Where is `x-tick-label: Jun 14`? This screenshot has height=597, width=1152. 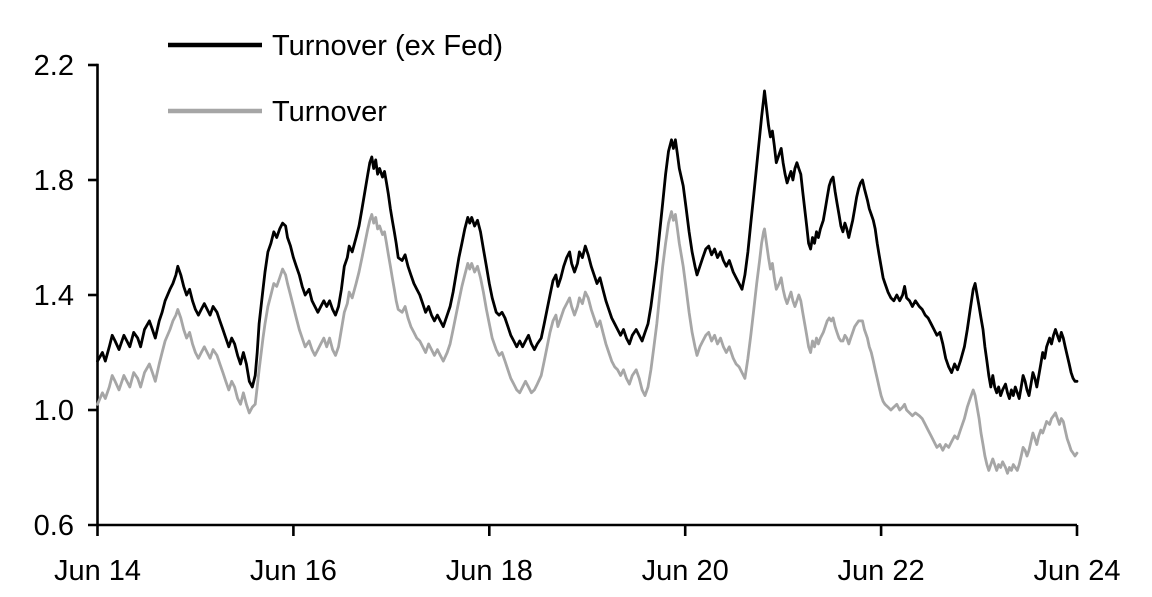
x-tick-label: Jun 14 is located at coordinates (97, 571).